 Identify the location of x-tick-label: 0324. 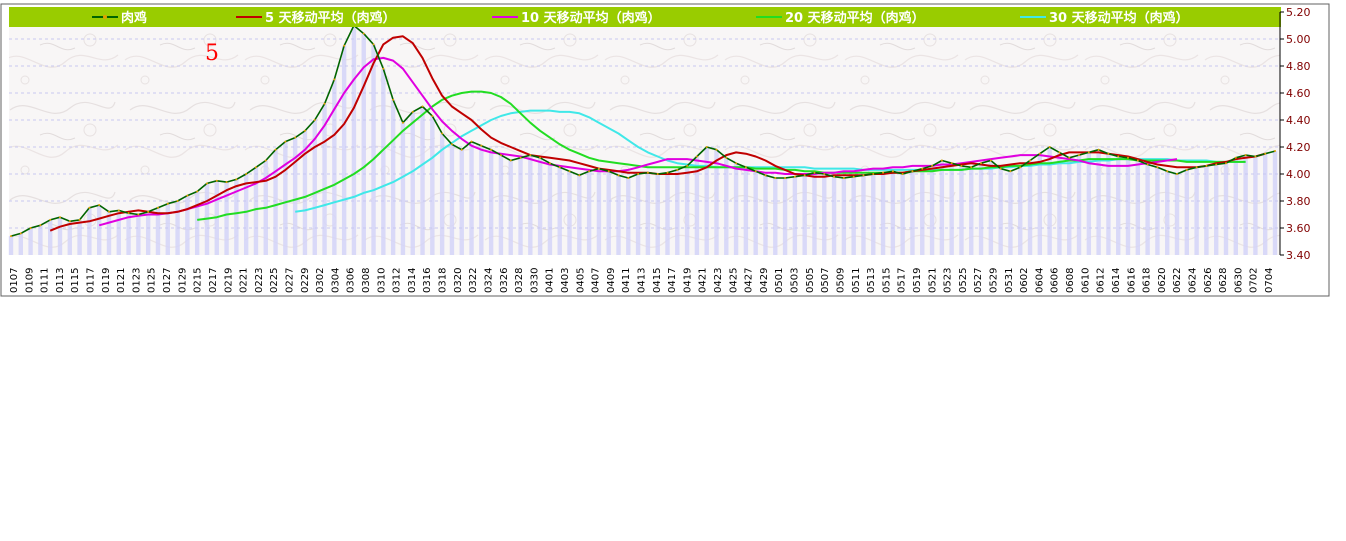
(488, 280).